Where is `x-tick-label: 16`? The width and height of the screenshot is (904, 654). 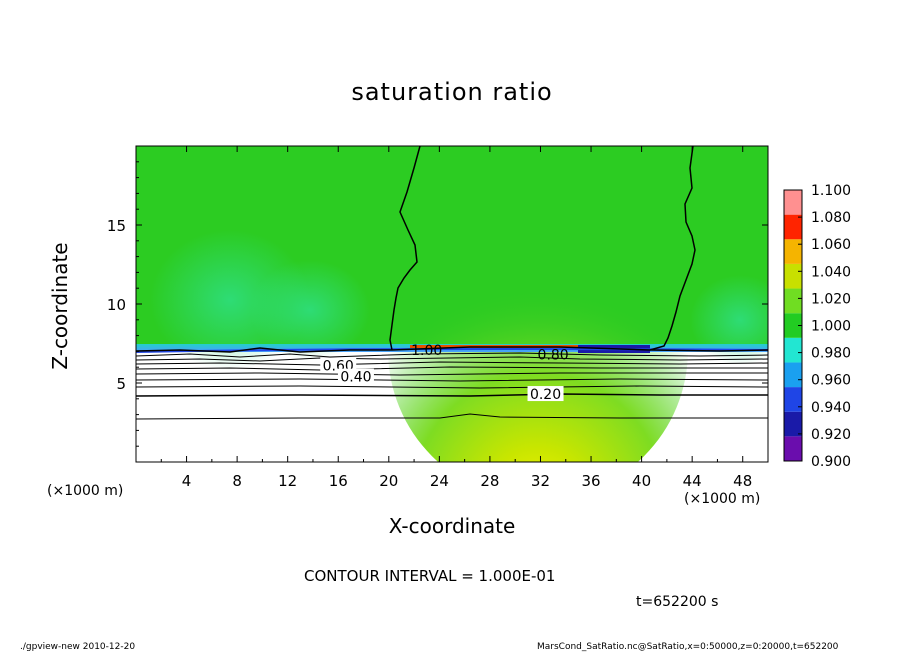
x-tick-label: 16 is located at coordinates (338, 481).